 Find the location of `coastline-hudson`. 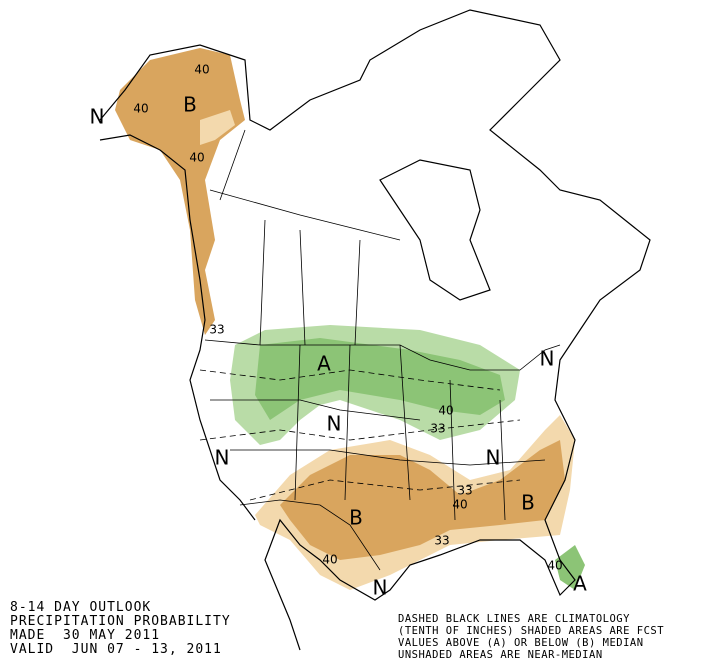

coastline-hudson is located at coordinates (435, 230).